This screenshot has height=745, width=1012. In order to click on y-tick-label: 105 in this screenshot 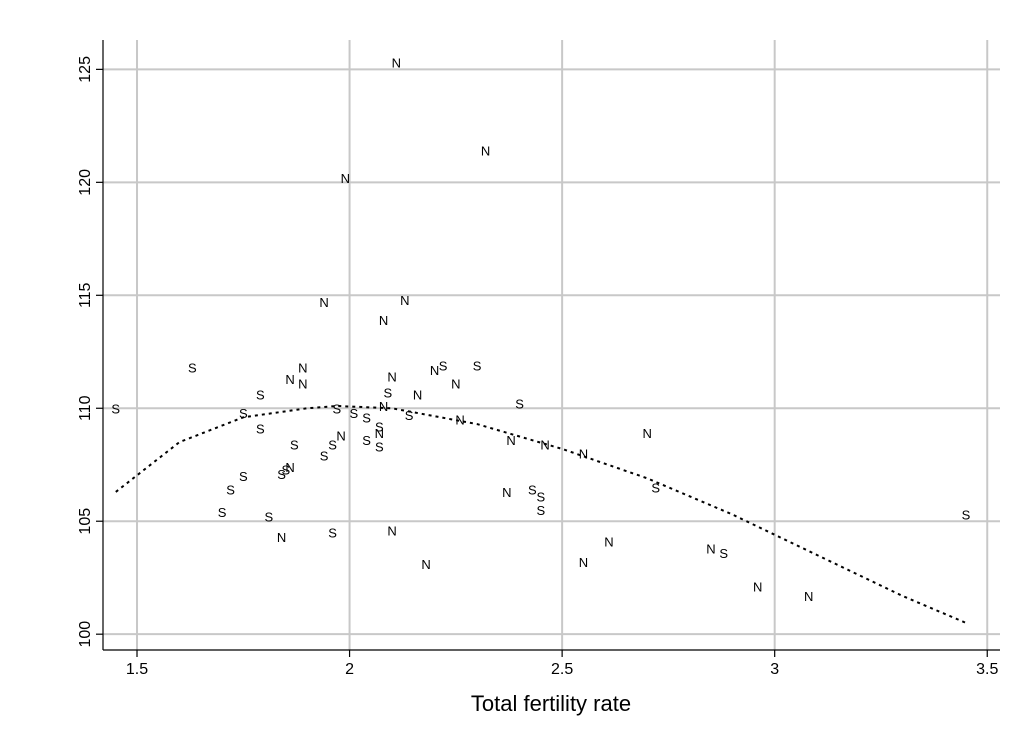, I will do `click(85, 521)`.